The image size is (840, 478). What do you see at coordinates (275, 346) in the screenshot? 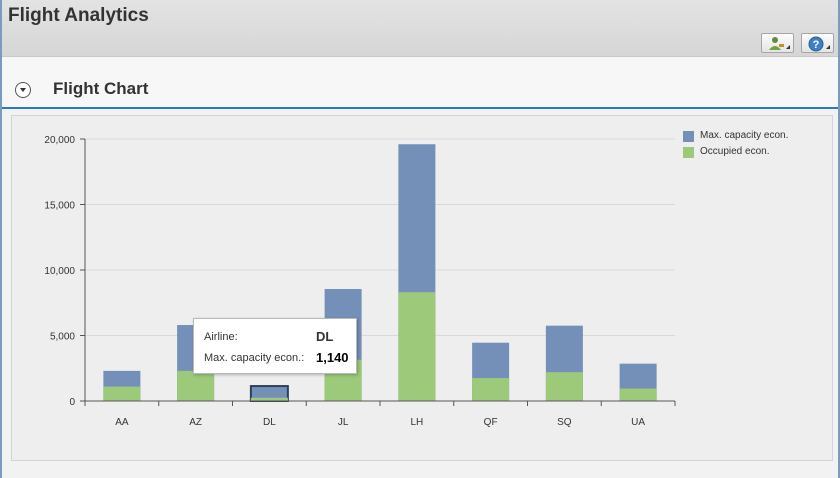
I see `chart-tooltip: Airline: DL Max. capacity econ.: 1,140` at bounding box center [275, 346].